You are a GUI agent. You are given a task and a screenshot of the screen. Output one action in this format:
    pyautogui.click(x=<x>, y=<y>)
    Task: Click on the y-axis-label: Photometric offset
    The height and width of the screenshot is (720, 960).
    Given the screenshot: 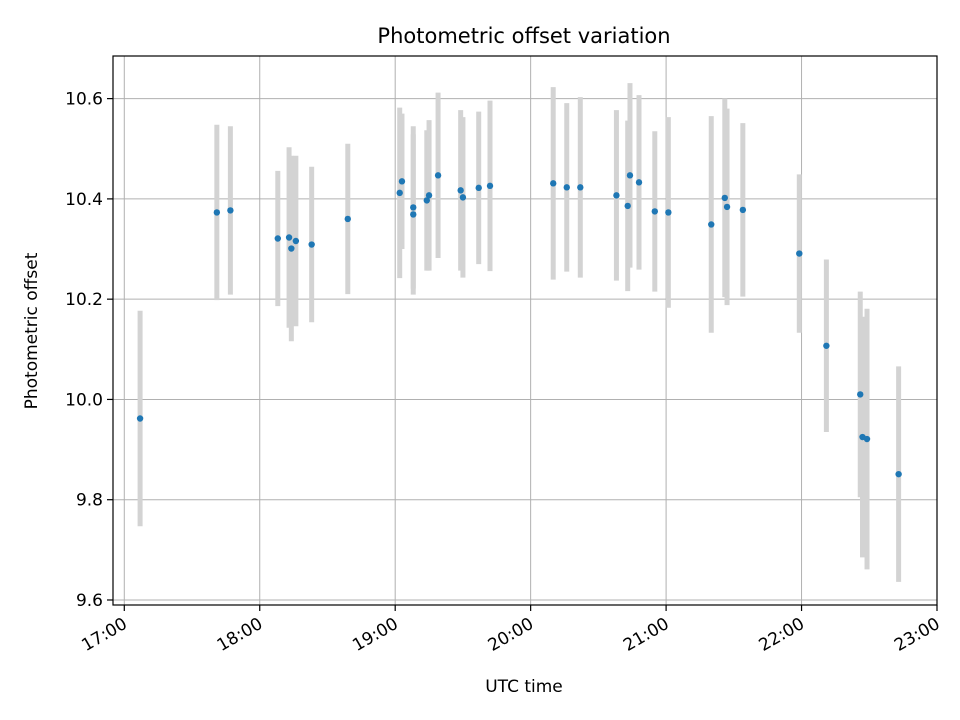 What is the action you would take?
    pyautogui.click(x=32, y=330)
    